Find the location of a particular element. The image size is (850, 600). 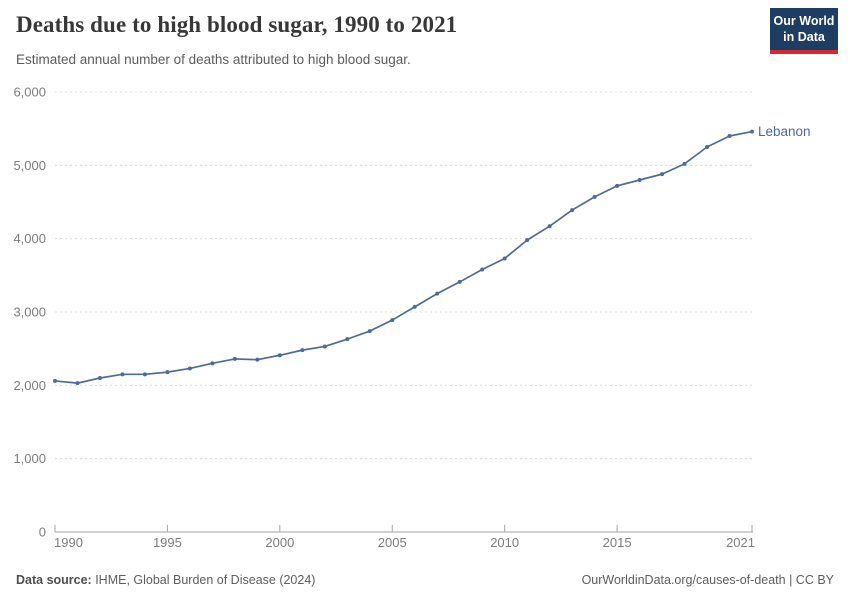

y-axis-tick-label: 5,000 is located at coordinates (29, 165).